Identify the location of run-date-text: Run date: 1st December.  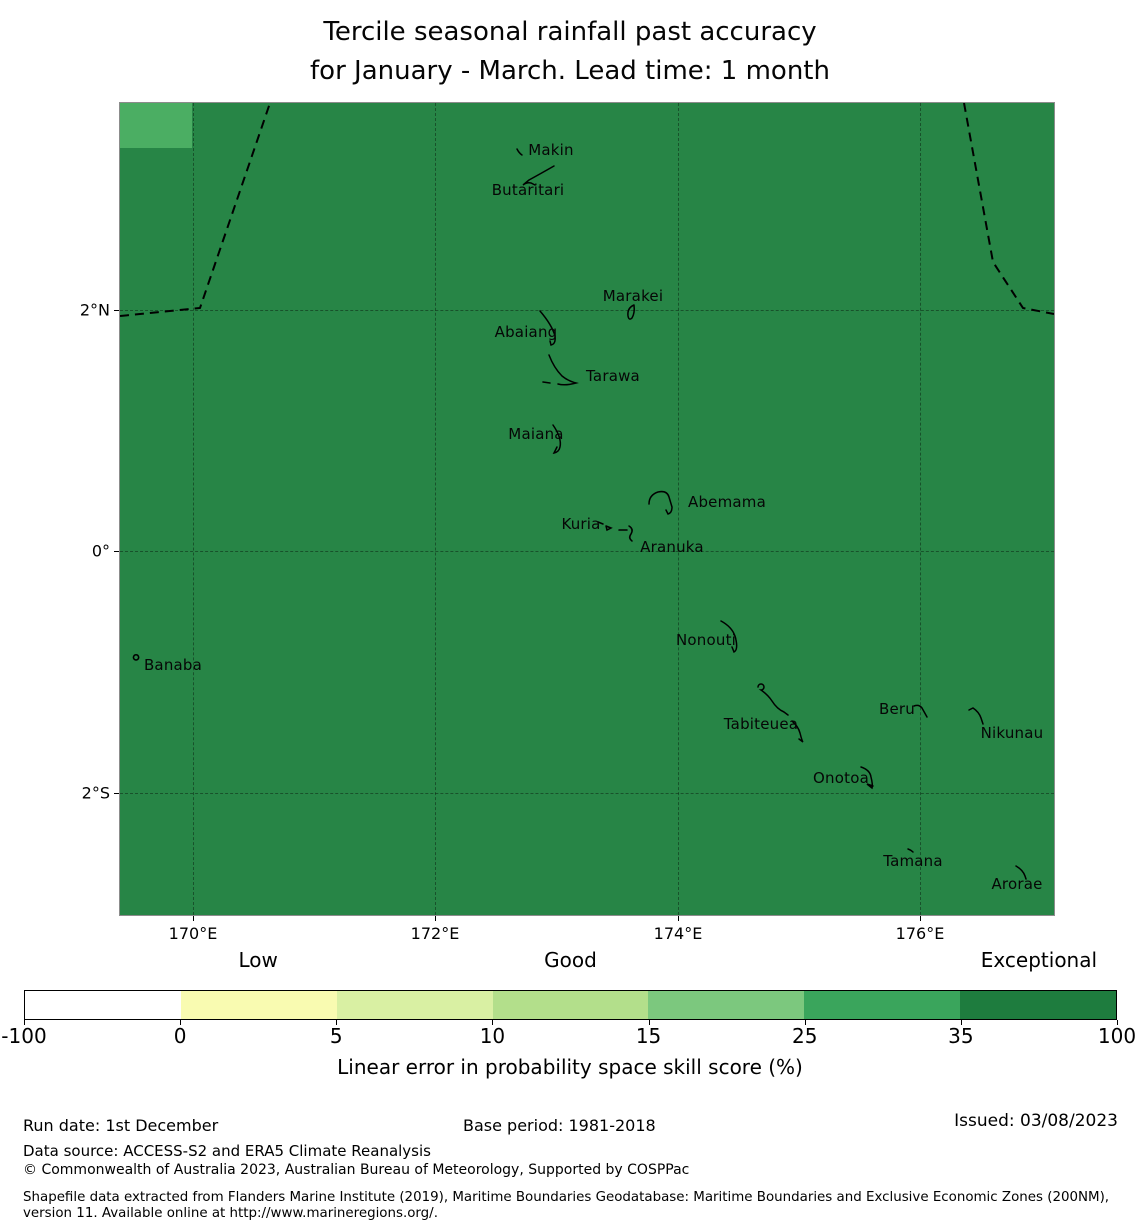
(121, 1125).